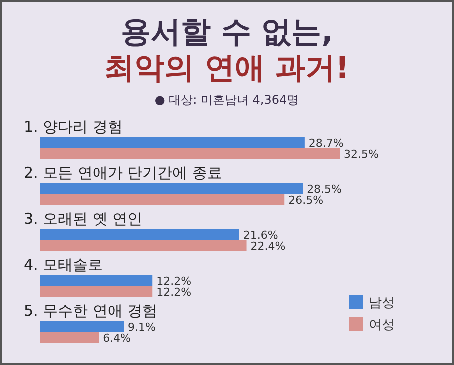 The width and height of the screenshot is (454, 365). Describe the element at coordinates (83, 219) in the screenshot. I see `y-tick-label: 3. 오래된 옛 연인` at that location.